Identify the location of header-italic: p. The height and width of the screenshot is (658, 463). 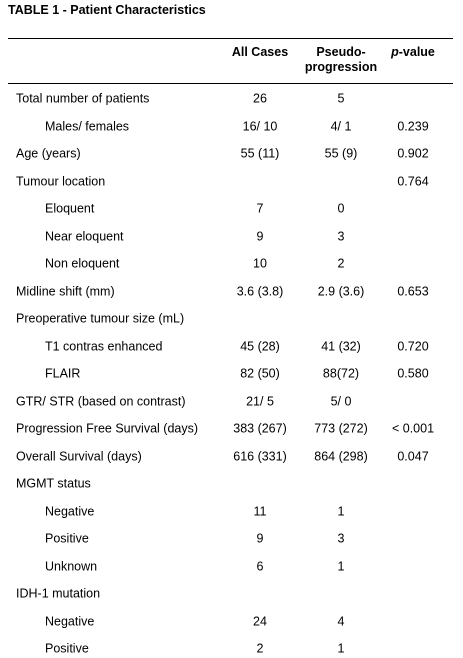
(395, 52).